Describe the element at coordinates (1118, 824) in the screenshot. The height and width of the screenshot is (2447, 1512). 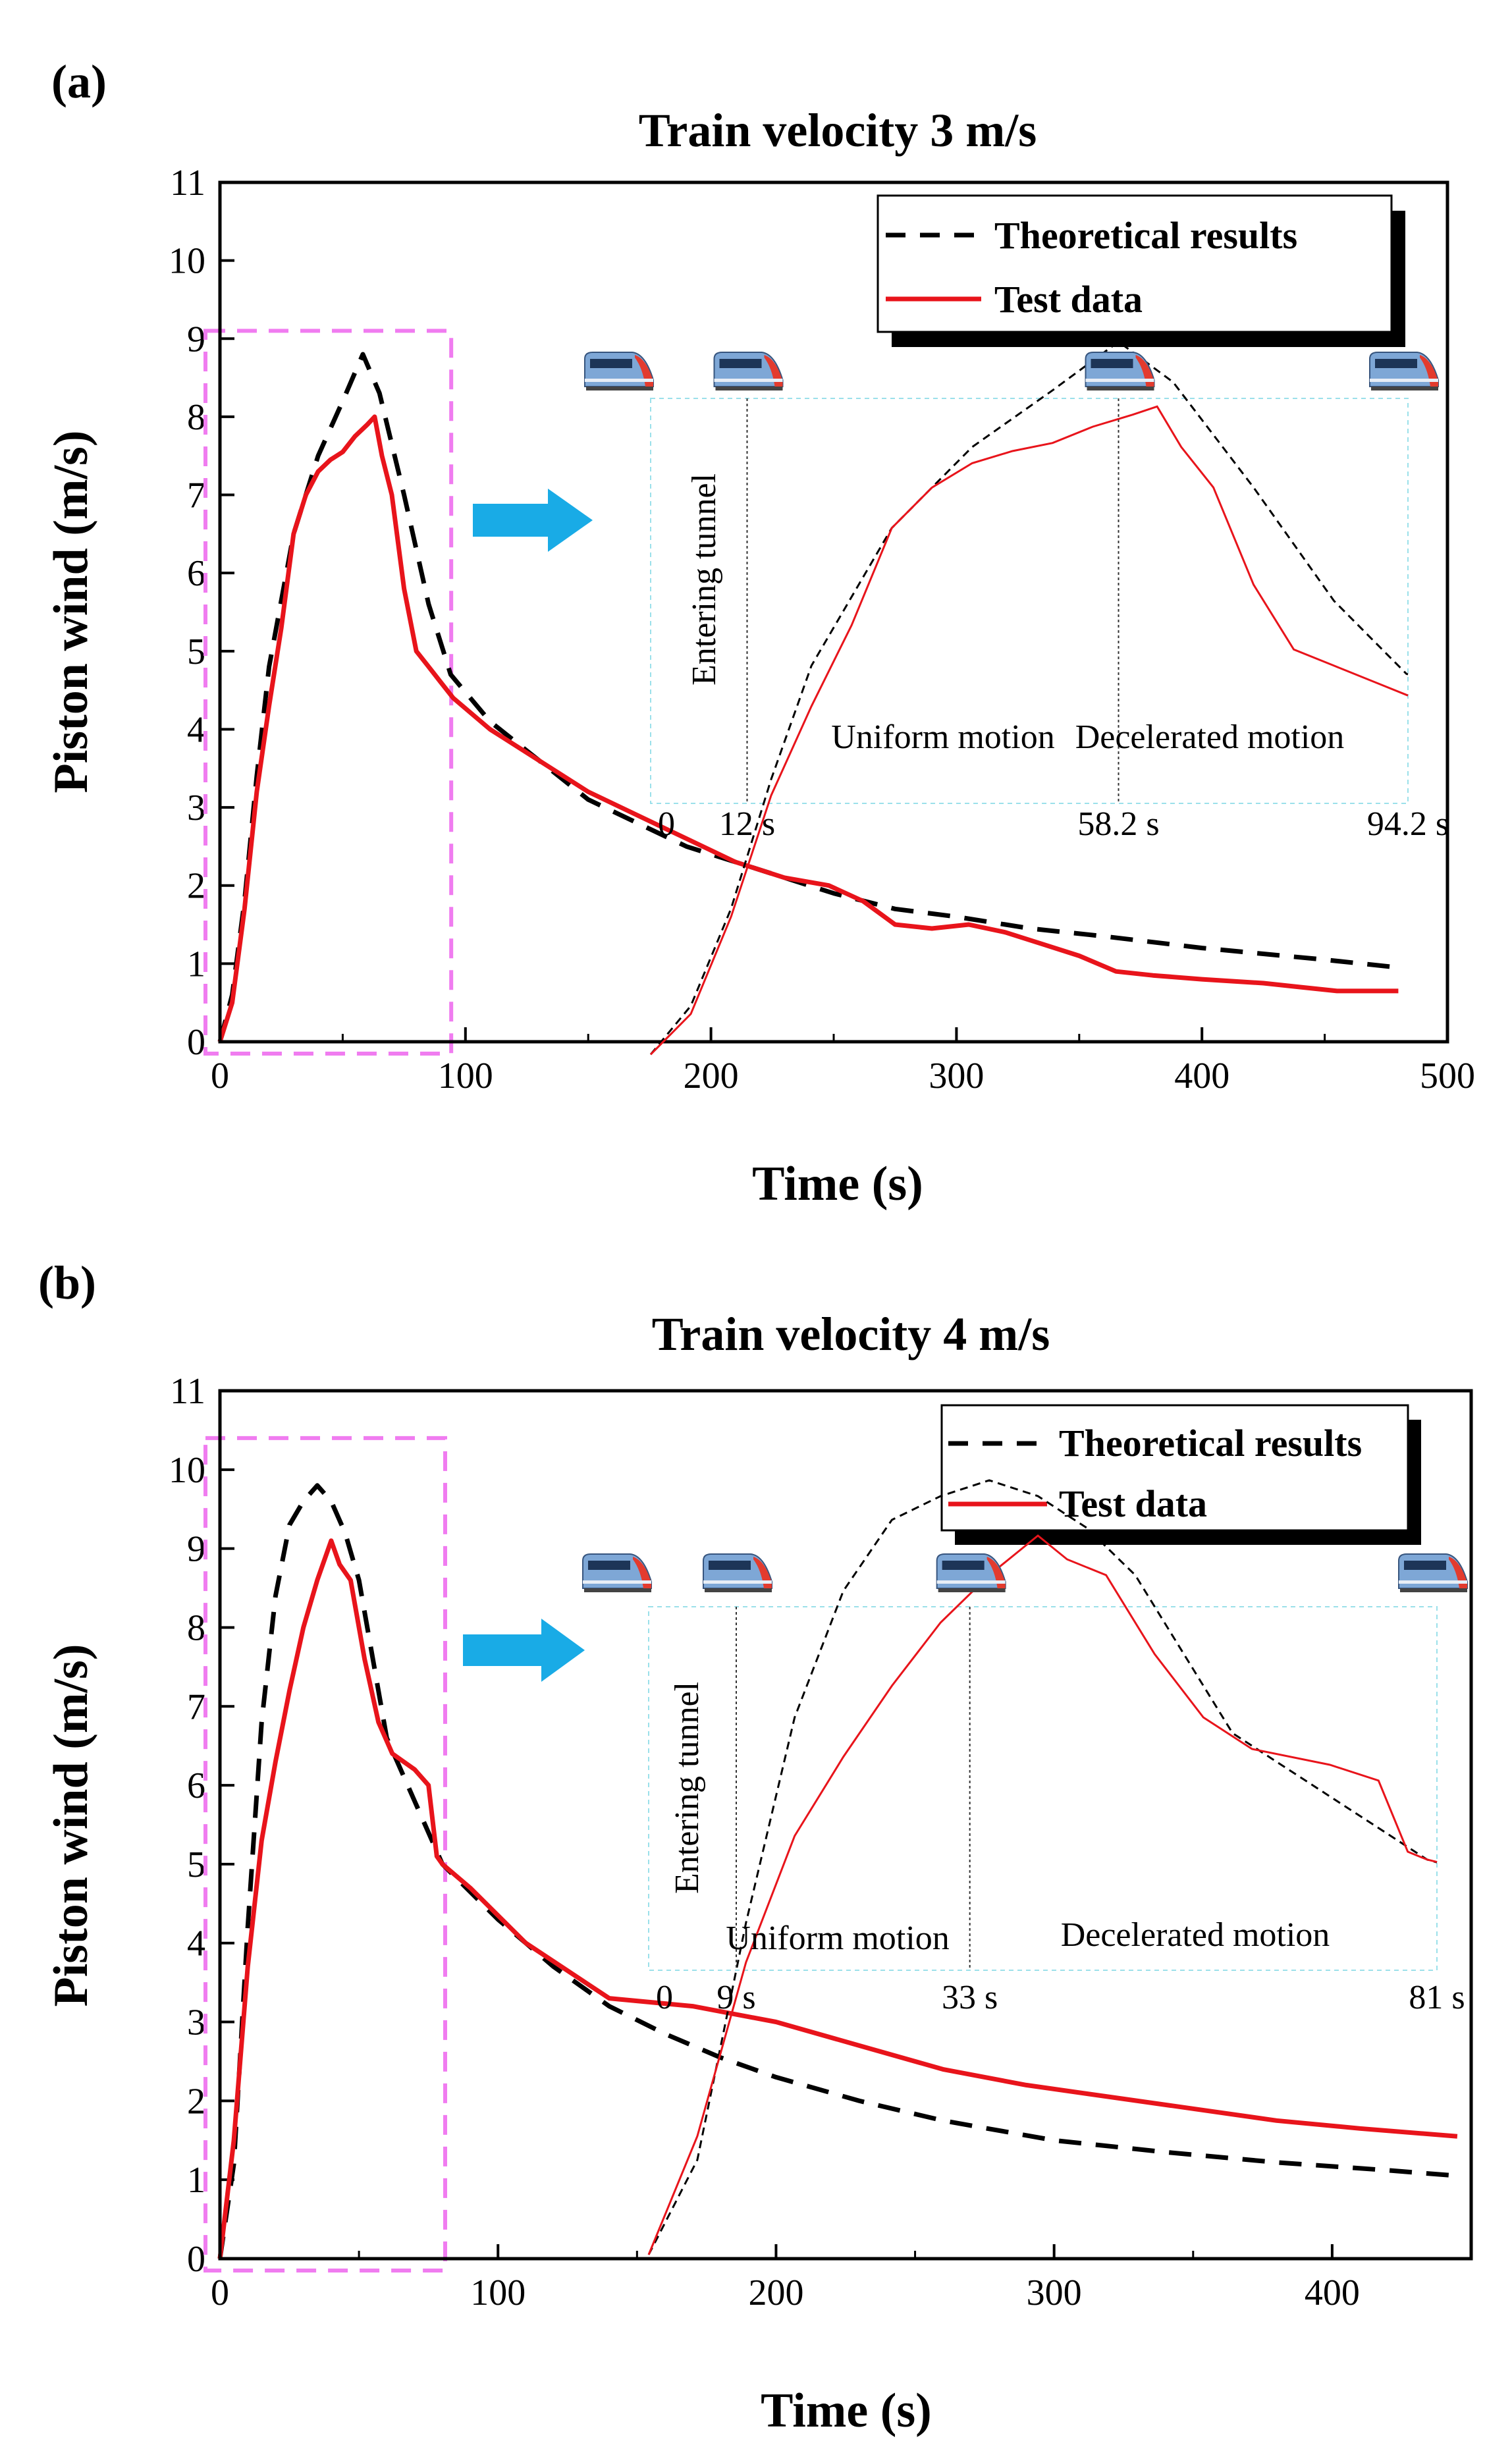
I see `inset-tick-label: 58.2 s` at that location.